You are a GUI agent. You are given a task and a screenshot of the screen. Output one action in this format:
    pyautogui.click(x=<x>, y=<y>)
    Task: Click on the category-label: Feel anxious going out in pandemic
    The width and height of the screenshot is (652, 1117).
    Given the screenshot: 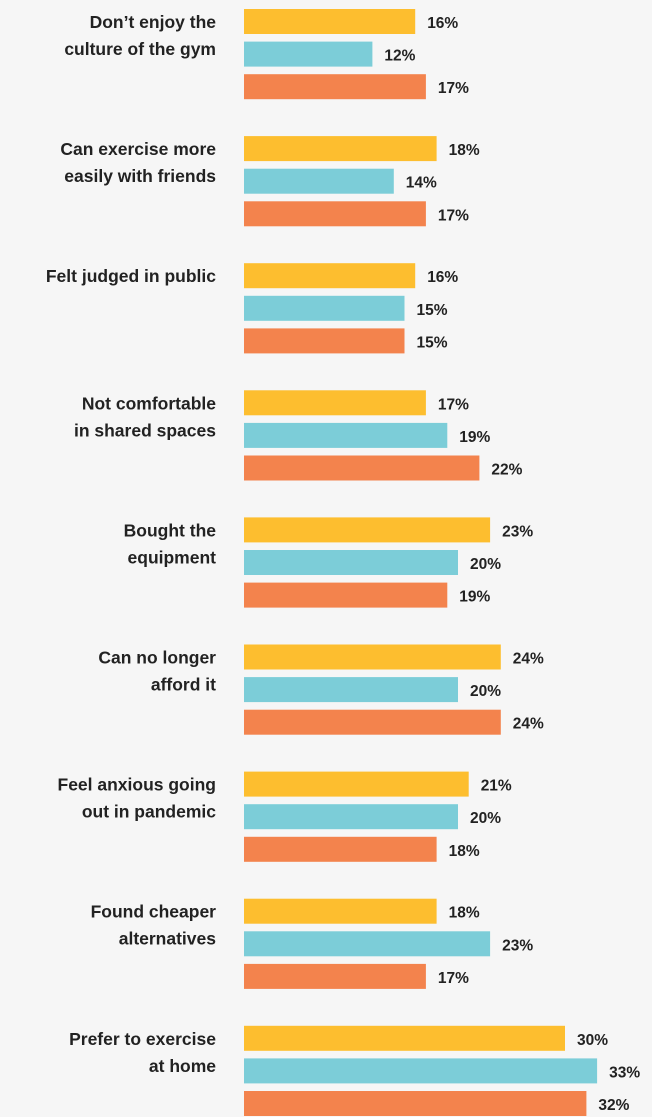 What is the action you would take?
    pyautogui.click(x=137, y=798)
    